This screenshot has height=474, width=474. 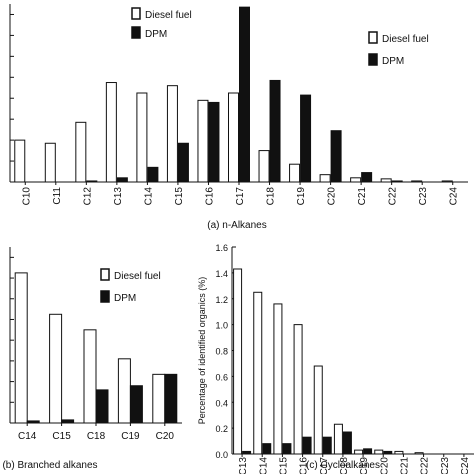 What do you see at coordinates (221, 377) in the screenshot?
I see `y-tick-label: 0.6` at bounding box center [221, 377].